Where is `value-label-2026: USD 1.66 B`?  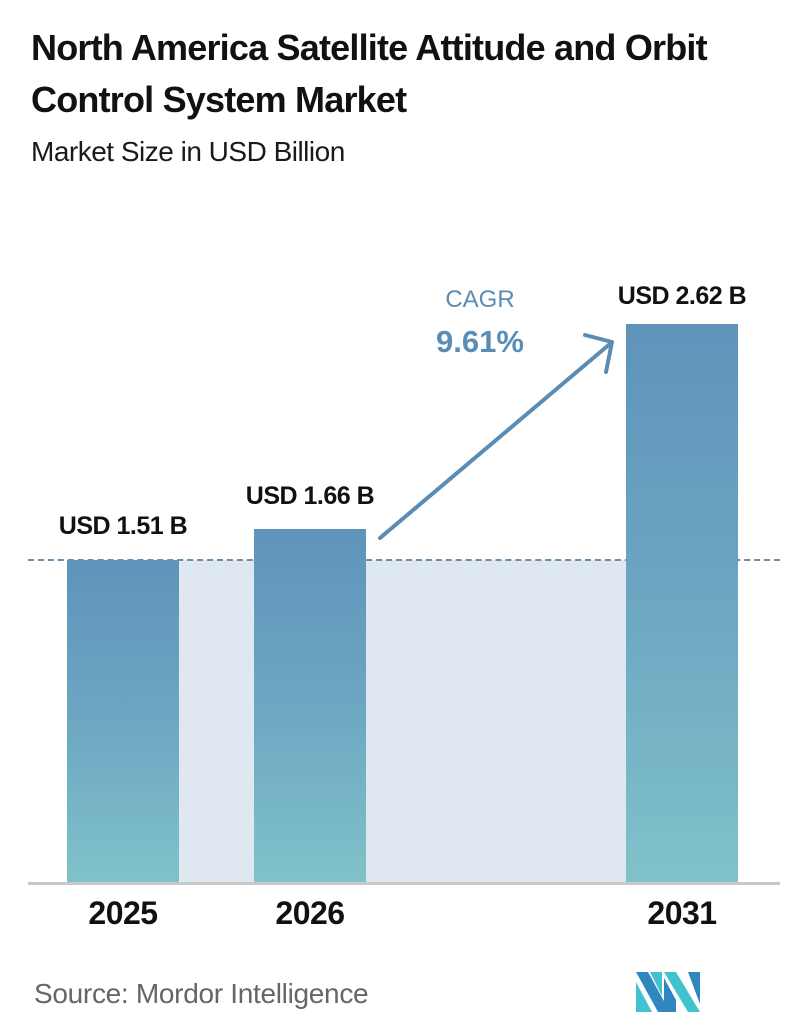
value-label-2026: USD 1.66 B is located at coordinates (310, 496).